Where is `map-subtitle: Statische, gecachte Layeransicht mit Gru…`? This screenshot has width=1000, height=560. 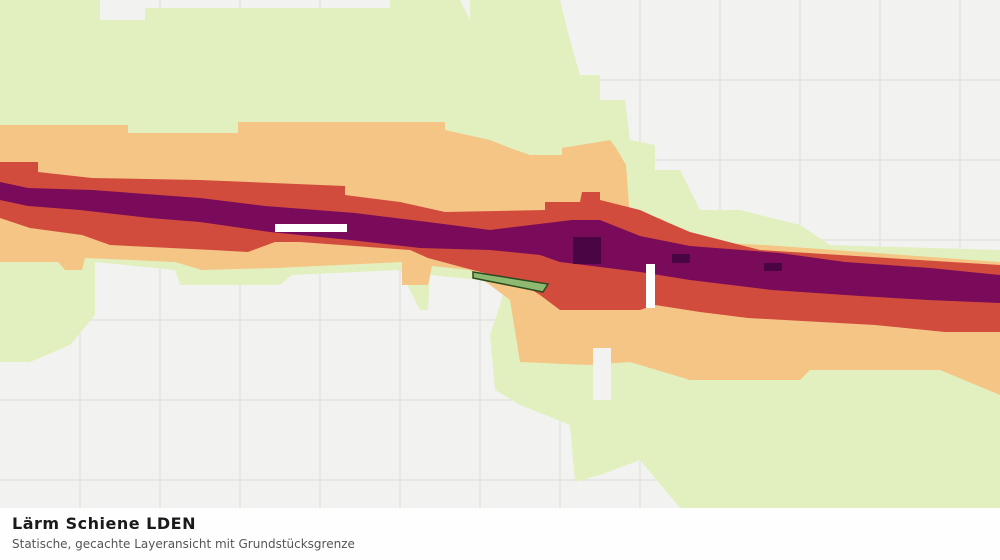 map-subtitle: Statische, gecachte Layeransicht mit Gru… is located at coordinates (183, 544).